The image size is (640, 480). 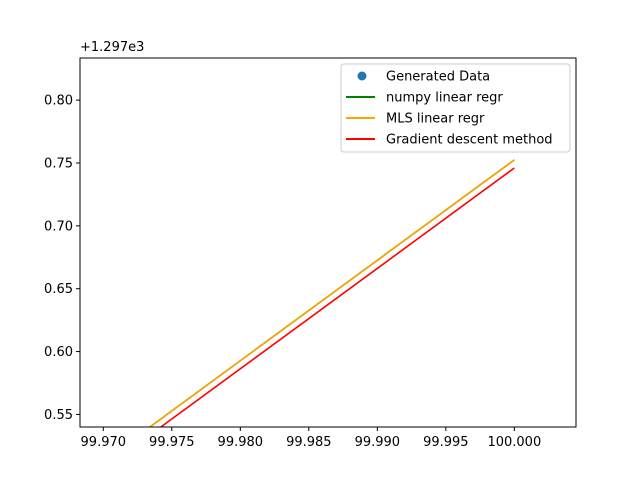 What do you see at coordinates (62, 258) in the screenshot?
I see `y-axis: 0.55 0.60 0.65 0.70 0.75 0.80` at bounding box center [62, 258].